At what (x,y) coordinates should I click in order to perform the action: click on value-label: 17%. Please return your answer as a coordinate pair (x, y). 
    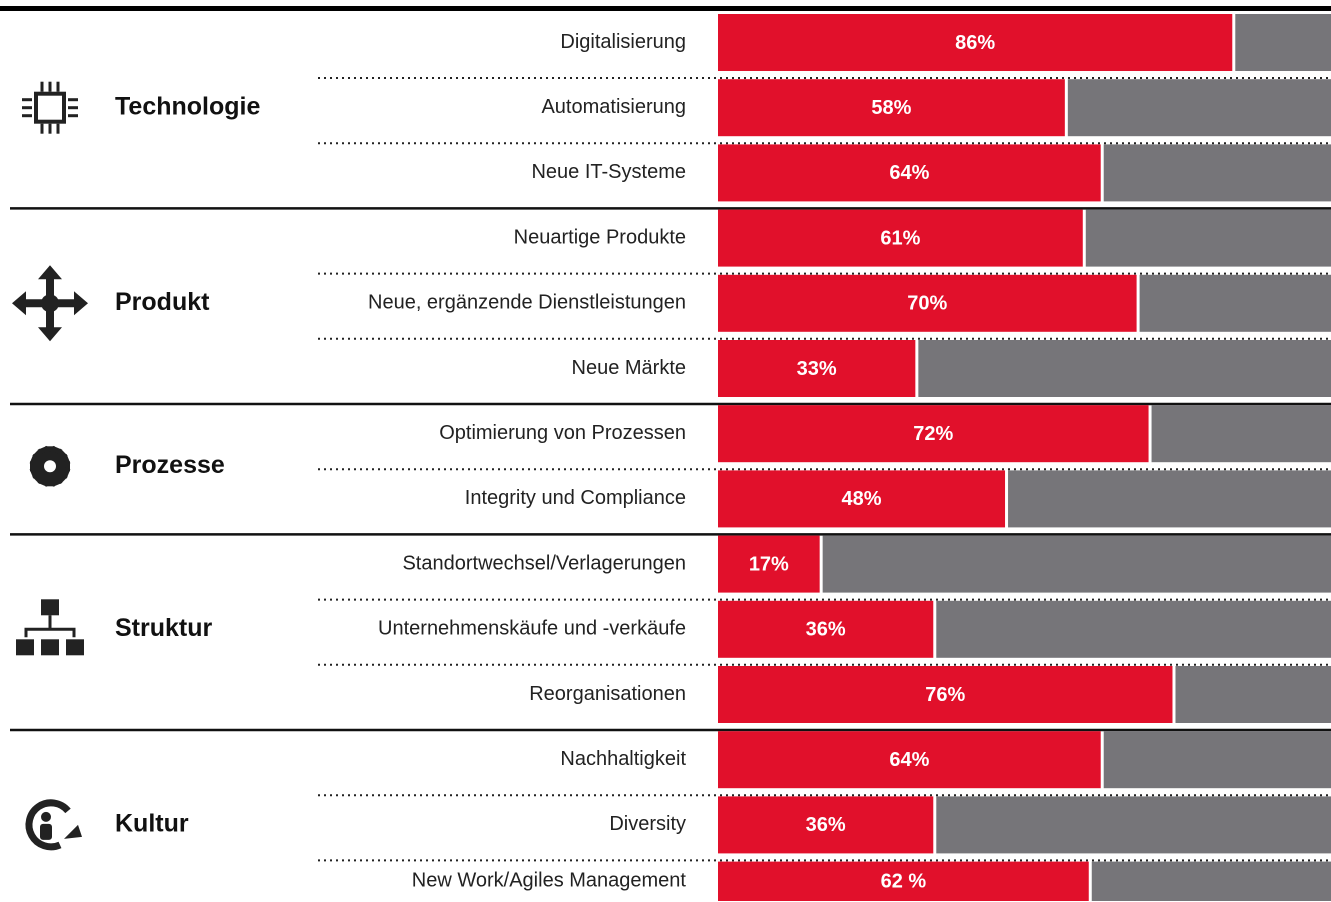
    Looking at the image, I should click on (769, 564).